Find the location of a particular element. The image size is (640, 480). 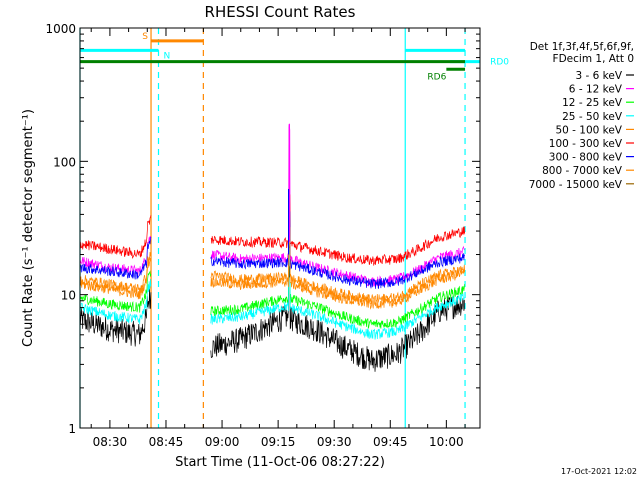

legend-label: 800 - 7000 keV is located at coordinates (582, 171).